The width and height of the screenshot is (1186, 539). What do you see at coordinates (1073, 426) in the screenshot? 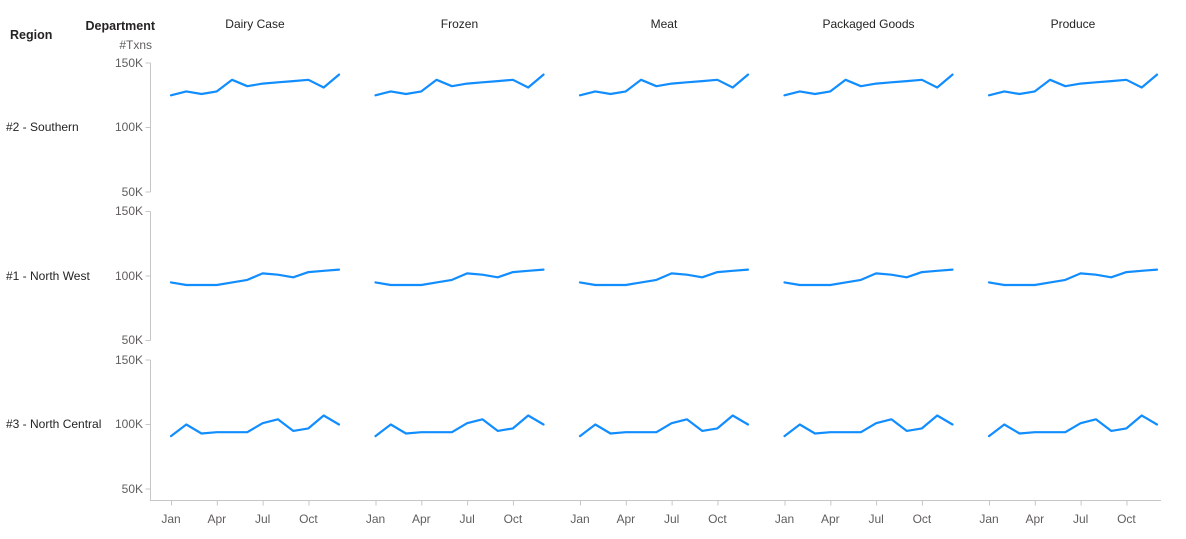
I see `series-line-3-north-central-produce` at bounding box center [1073, 426].